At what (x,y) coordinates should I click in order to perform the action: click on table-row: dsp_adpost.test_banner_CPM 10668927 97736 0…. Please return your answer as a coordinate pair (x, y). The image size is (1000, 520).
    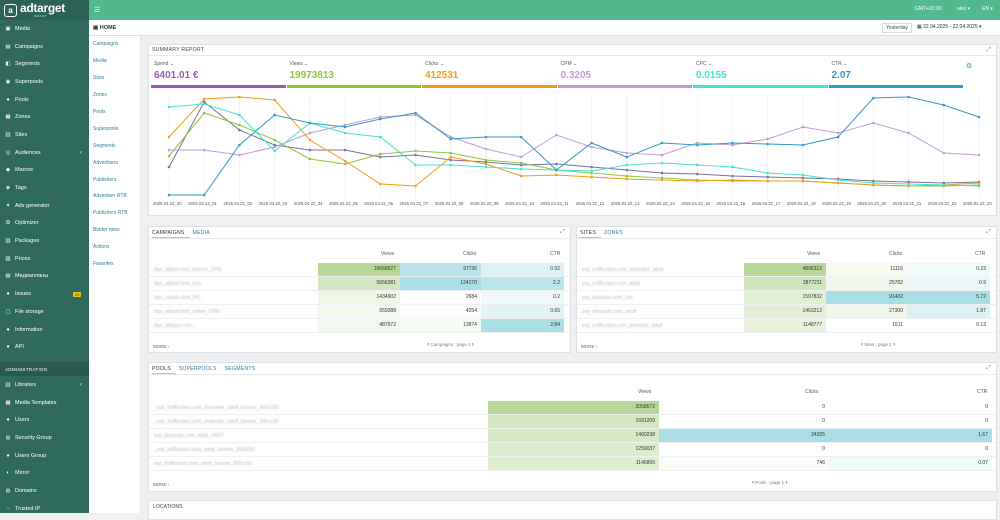
    Looking at the image, I should click on (359, 270).